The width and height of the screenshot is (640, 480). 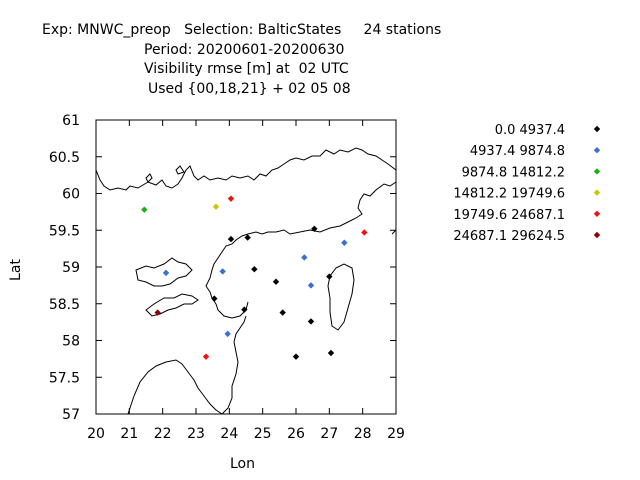 What do you see at coordinates (71, 342) in the screenshot?
I see `y-tick-label: 58` at bounding box center [71, 342].